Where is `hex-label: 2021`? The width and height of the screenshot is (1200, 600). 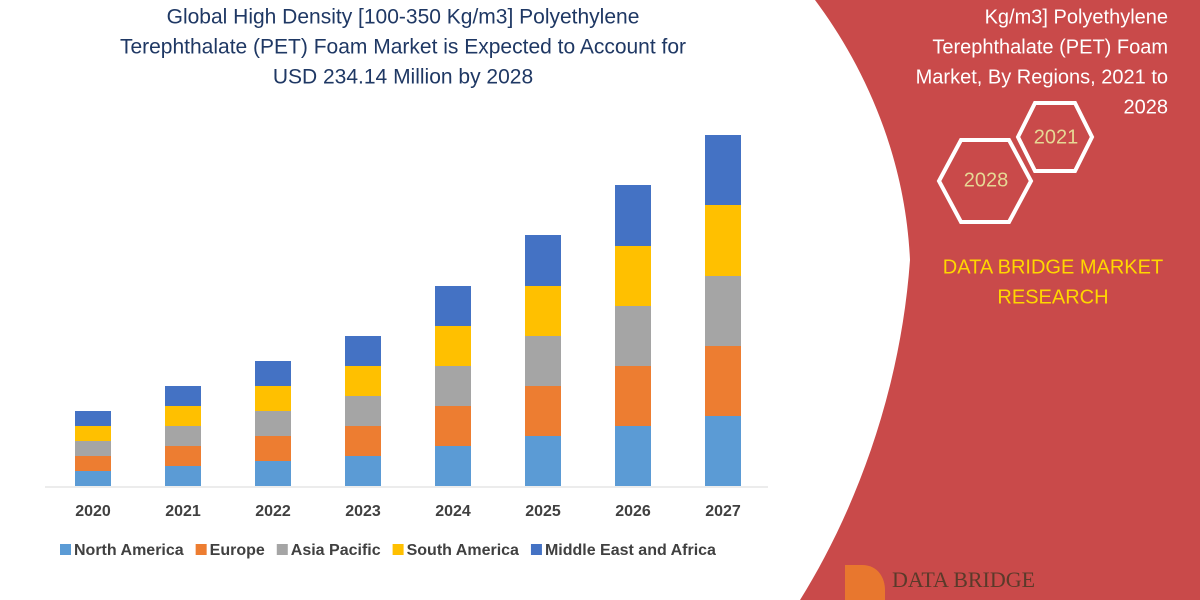 hex-label: 2021 is located at coordinates (1056, 137).